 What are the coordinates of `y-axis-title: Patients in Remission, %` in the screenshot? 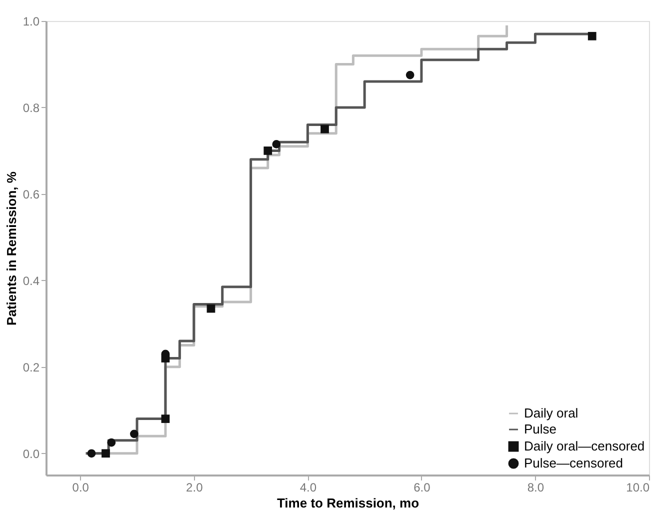 It's located at (11, 248).